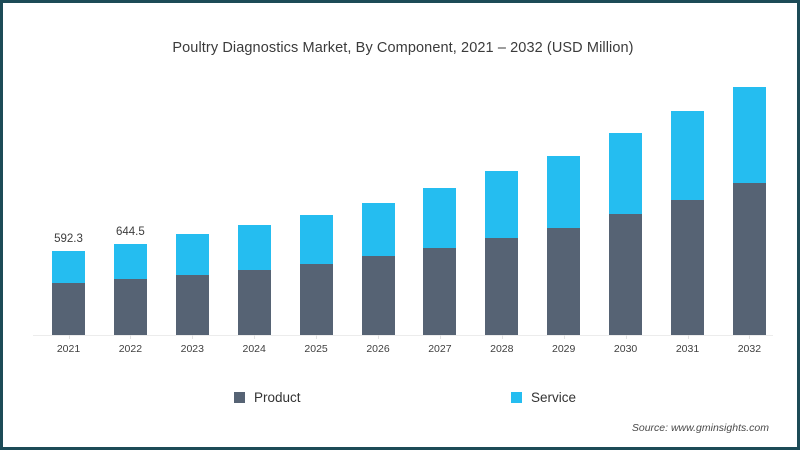  I want to click on legend-item-product: Product, so click(267, 397).